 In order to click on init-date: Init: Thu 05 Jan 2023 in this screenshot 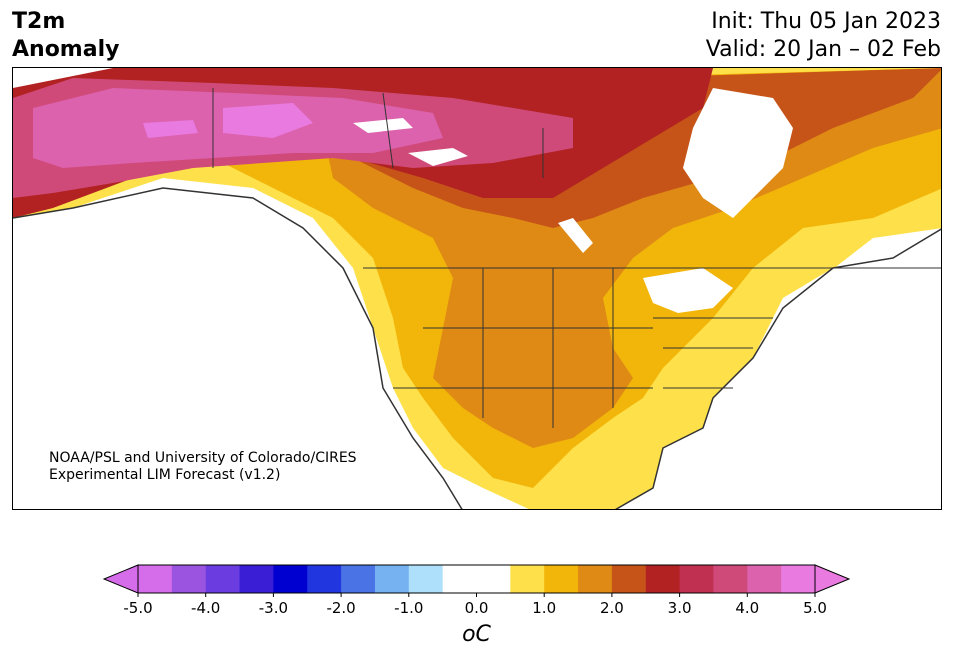, I will do `click(826, 21)`.